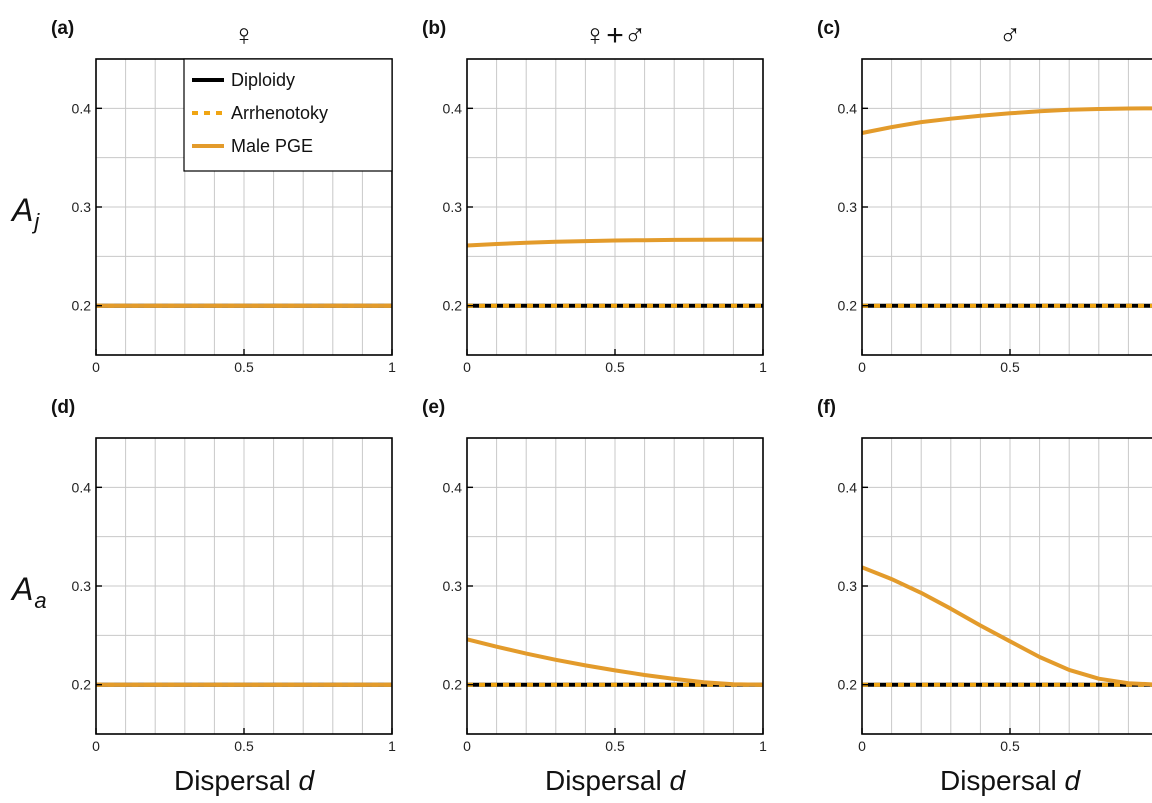 This screenshot has width=1152, height=803. Describe the element at coordinates (828, 28) in the screenshot. I see `panel-label: (c)` at that location.